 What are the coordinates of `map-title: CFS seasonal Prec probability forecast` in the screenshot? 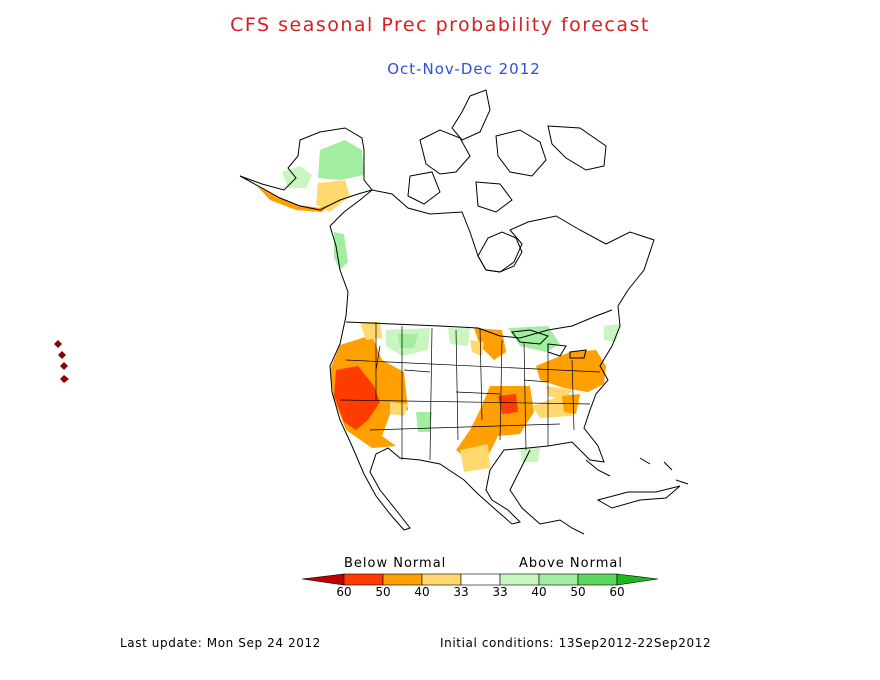 It's located at (440, 25).